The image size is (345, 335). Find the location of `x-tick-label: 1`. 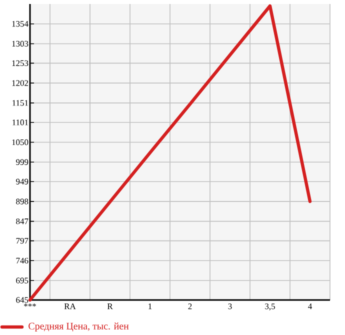

x-tick-label: 1 is located at coordinates (150, 307).